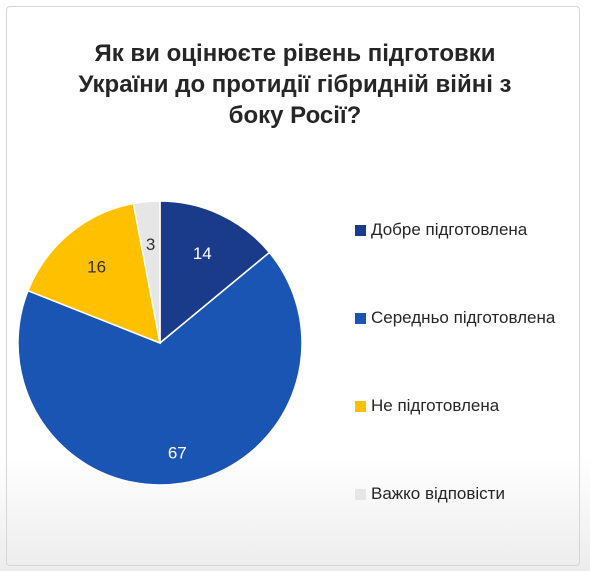  Describe the element at coordinates (150, 244) in the screenshot. I see `data-label-hard-to-say: 3` at that location.